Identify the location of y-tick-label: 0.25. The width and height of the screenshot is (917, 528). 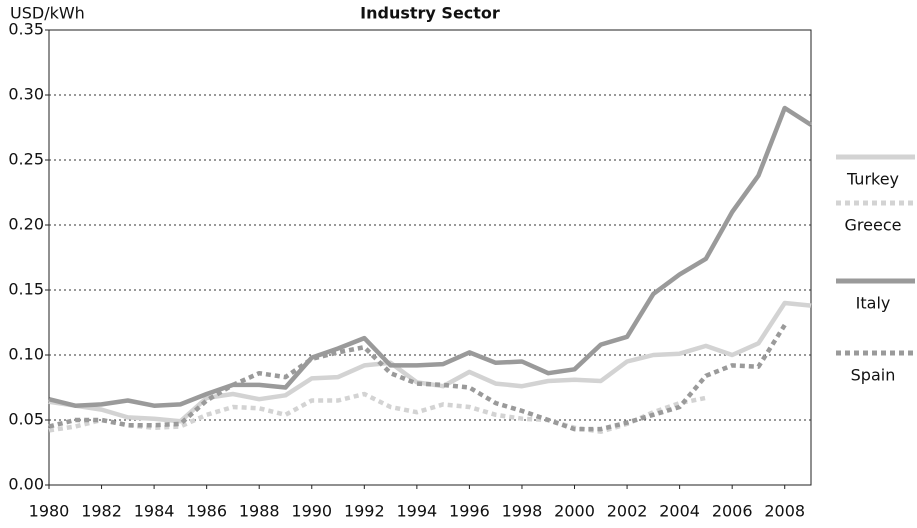
(26, 159).